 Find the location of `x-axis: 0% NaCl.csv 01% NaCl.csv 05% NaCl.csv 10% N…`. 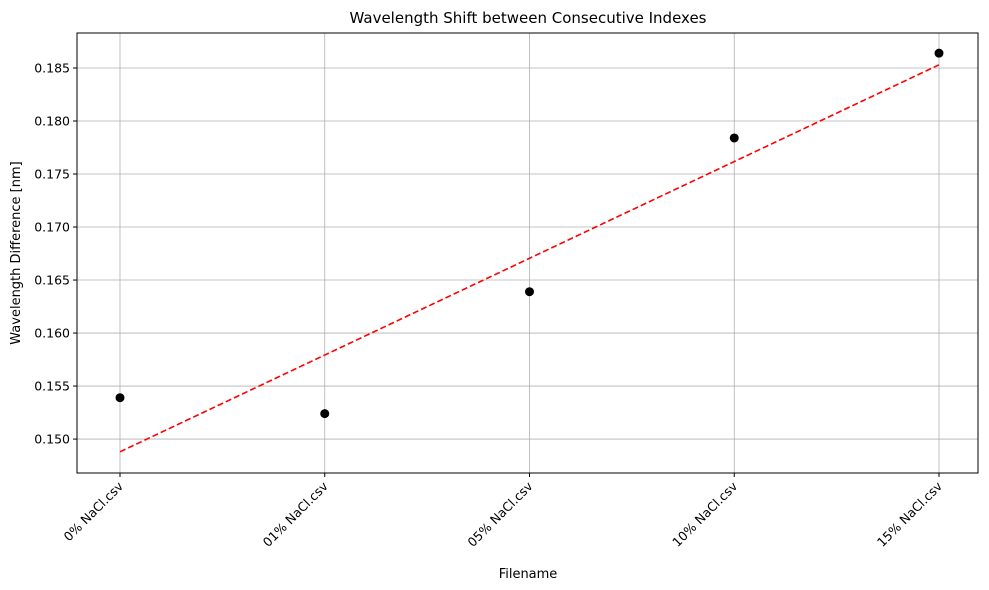

x-axis: 0% NaCl.csv 01% NaCl.csv 05% NaCl.csv 10% N… is located at coordinates (503, 511).